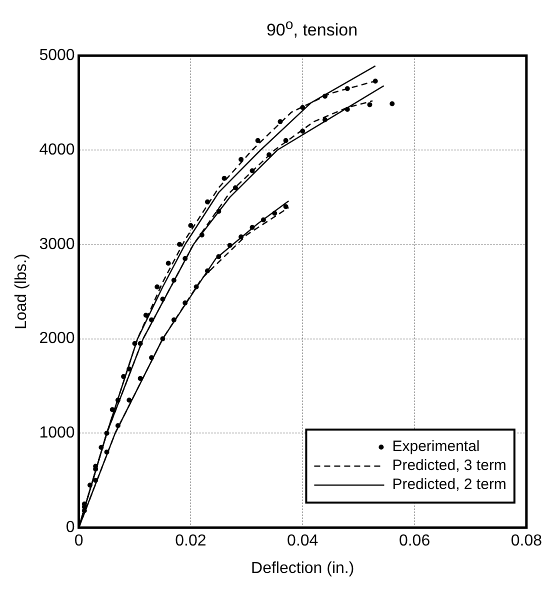 The width and height of the screenshot is (554, 593). Describe the element at coordinates (190, 541) in the screenshot. I see `x-tick-label: 0.02` at that location.